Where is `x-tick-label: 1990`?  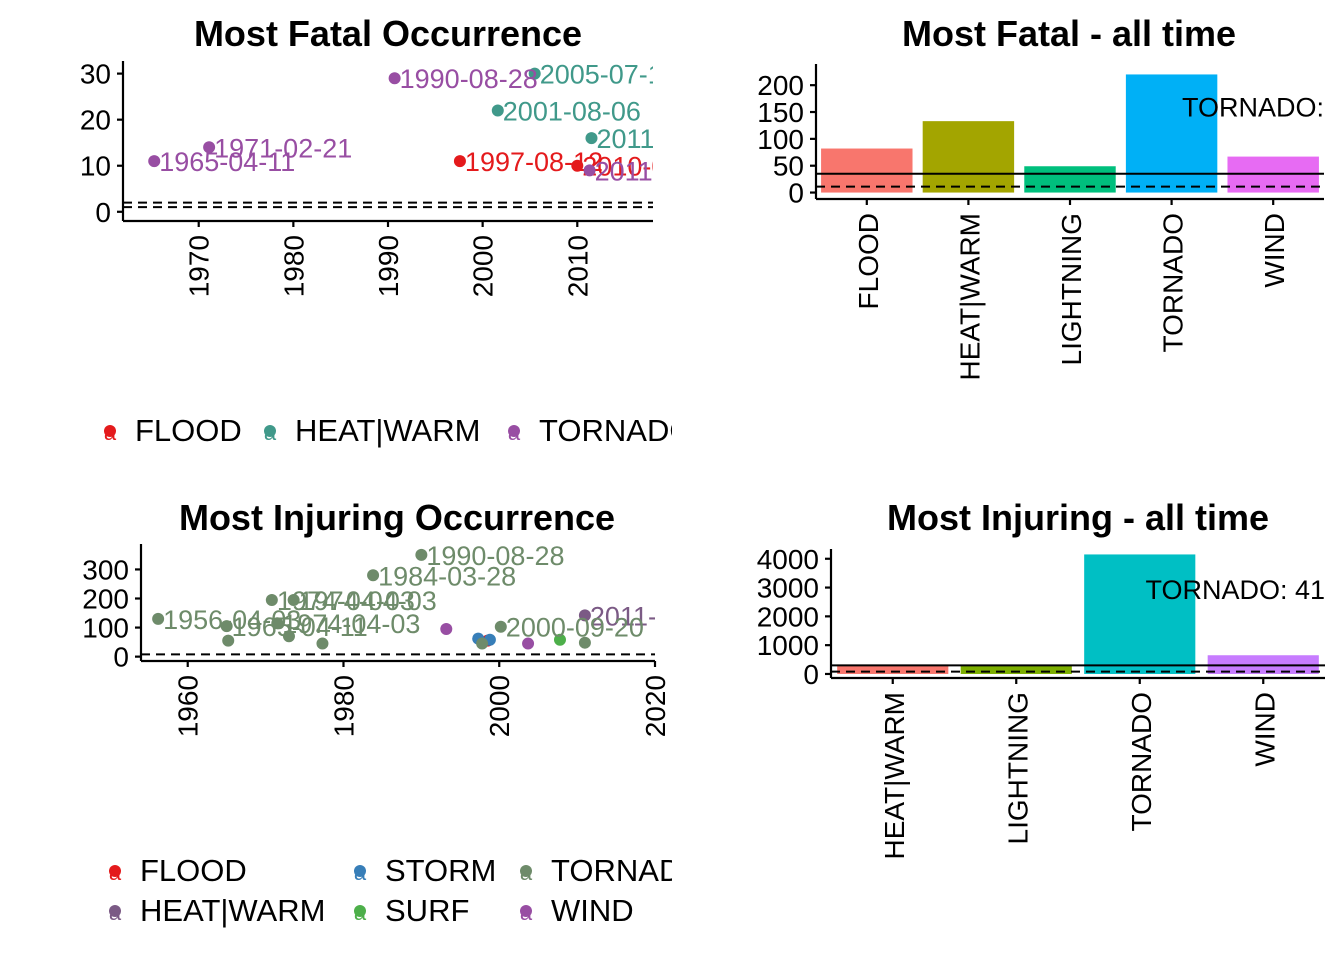 x-tick-label: 1990 is located at coordinates (388, 266).